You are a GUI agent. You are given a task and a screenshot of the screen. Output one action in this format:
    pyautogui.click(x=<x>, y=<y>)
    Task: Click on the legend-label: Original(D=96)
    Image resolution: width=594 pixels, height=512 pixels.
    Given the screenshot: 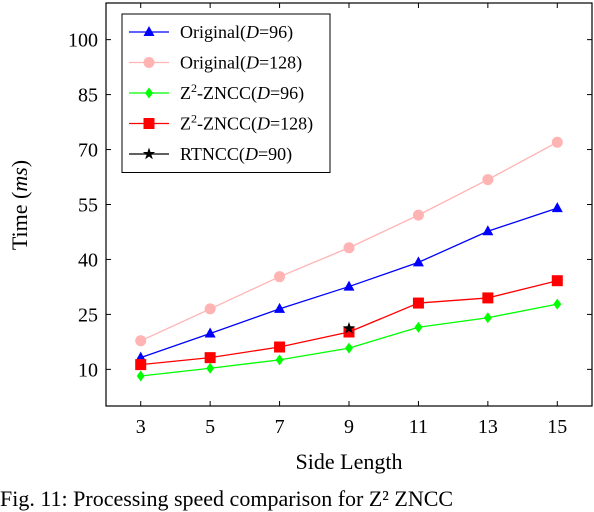 What is the action you would take?
    pyautogui.click(x=236, y=32)
    